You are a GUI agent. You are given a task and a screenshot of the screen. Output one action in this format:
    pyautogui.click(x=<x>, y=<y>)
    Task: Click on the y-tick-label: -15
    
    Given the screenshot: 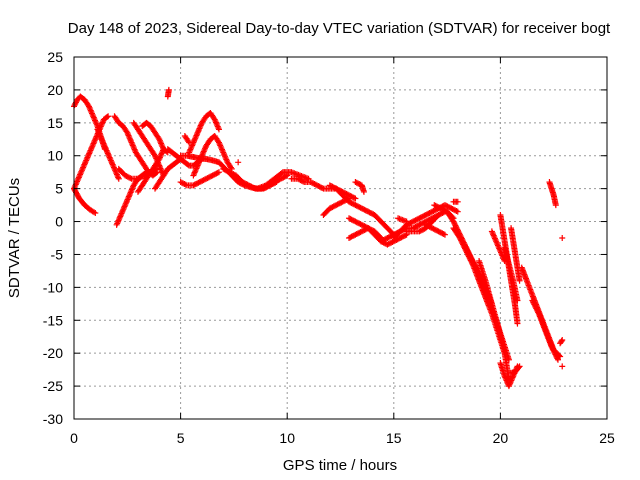 What is the action you would take?
    pyautogui.click(x=53, y=320)
    